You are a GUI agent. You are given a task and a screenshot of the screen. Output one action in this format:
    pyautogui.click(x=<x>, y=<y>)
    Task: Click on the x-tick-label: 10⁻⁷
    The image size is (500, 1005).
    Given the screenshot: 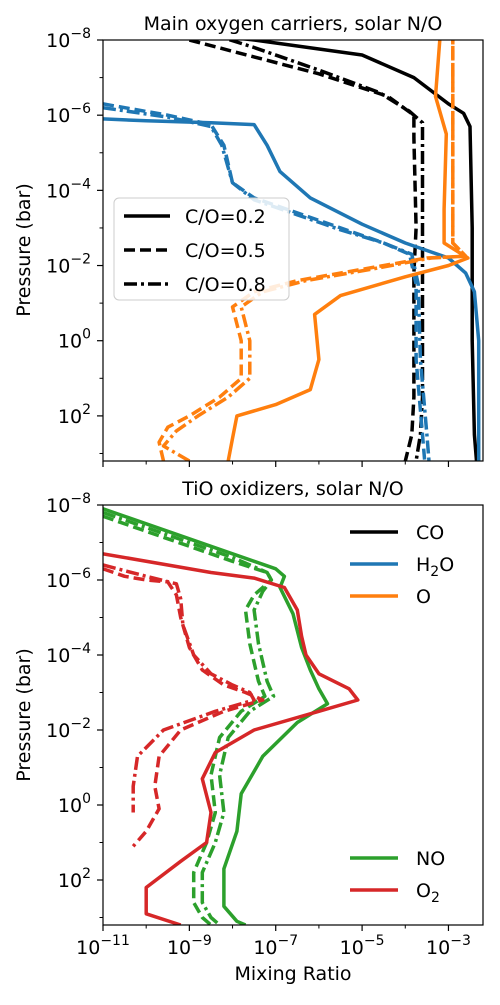 What is the action you would take?
    pyautogui.click(x=275, y=946)
    